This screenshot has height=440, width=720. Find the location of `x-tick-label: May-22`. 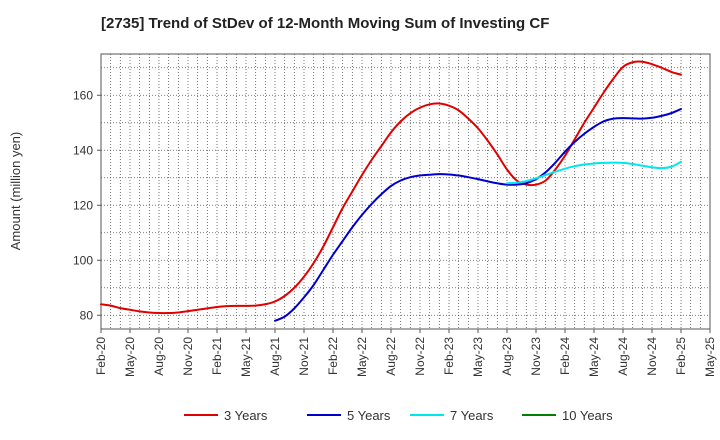

x-tick-label: May-22 is located at coordinates (362, 357).